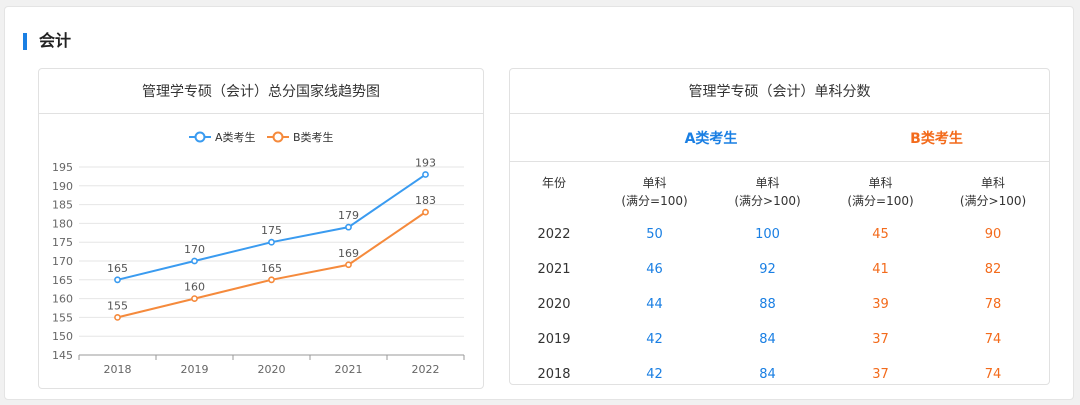 The width and height of the screenshot is (1080, 405). Describe the element at coordinates (993, 304) in the screenshot. I see `b-score-cell: 78` at that location.